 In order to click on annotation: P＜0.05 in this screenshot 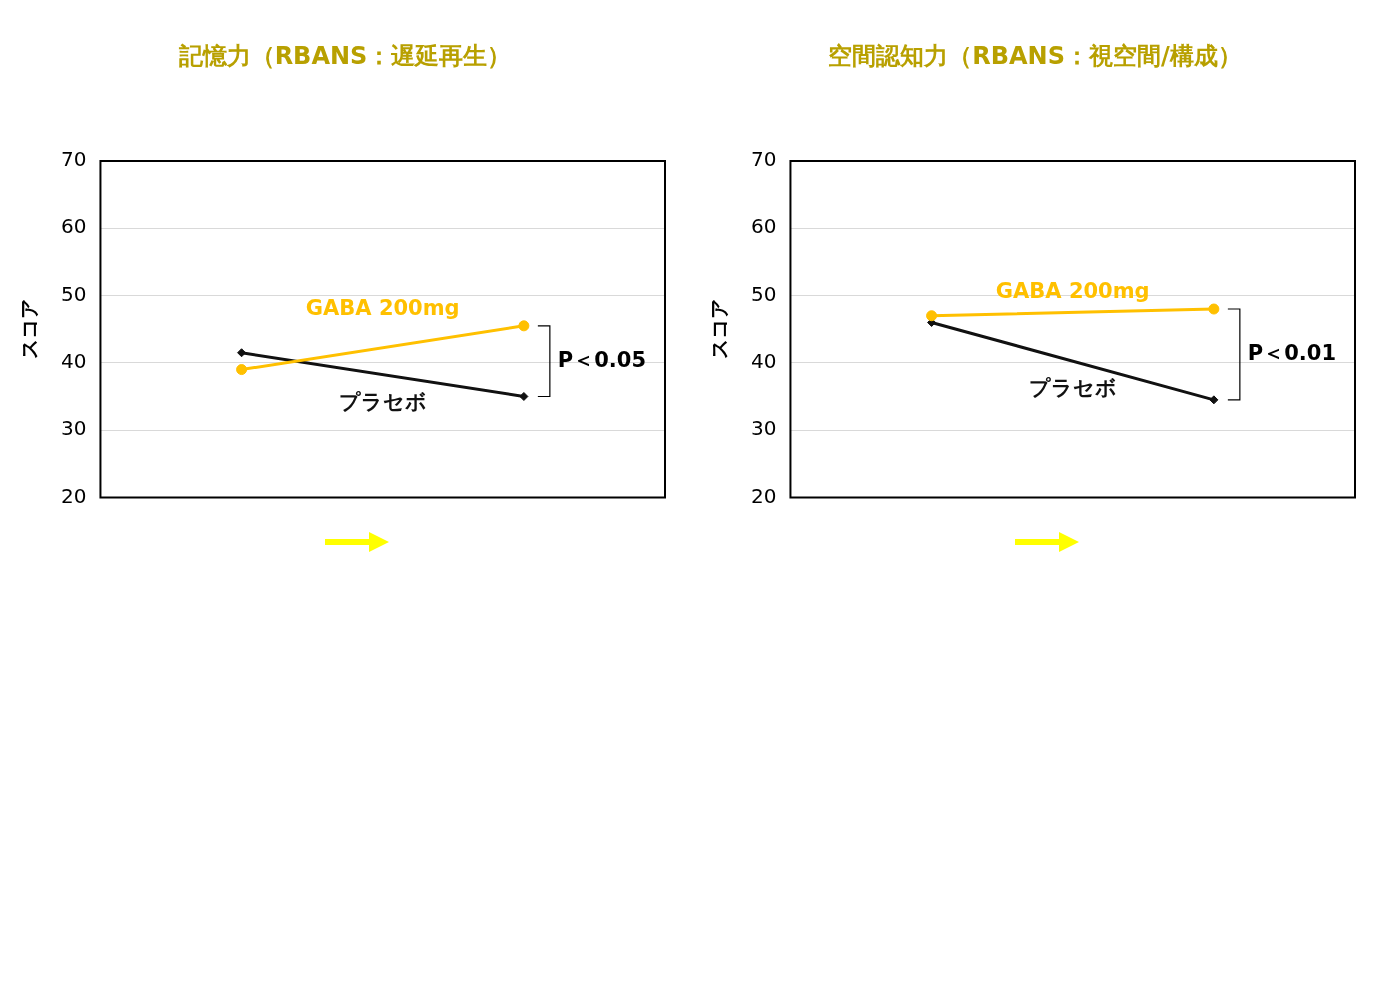, I will do `click(602, 359)`.